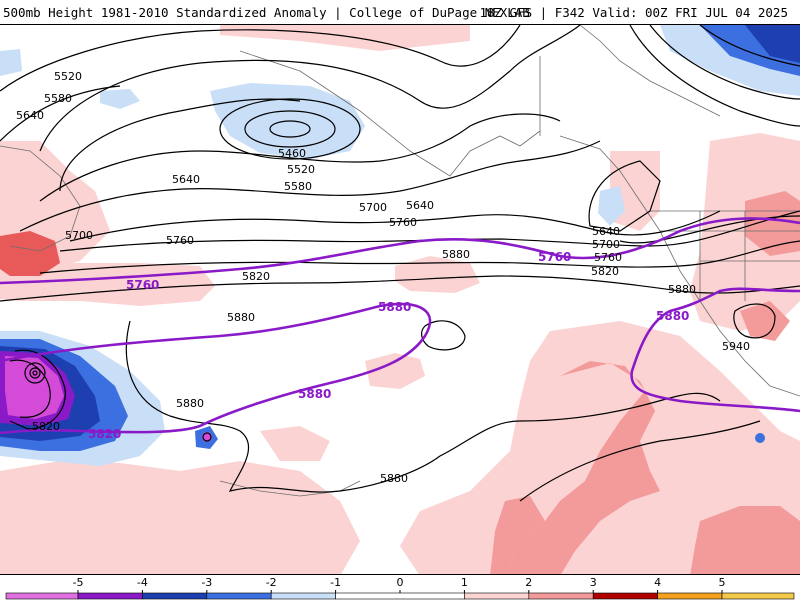  Describe the element at coordinates (772, 44) in the screenshot. I see `neg-anomaly-region-dark` at that location.